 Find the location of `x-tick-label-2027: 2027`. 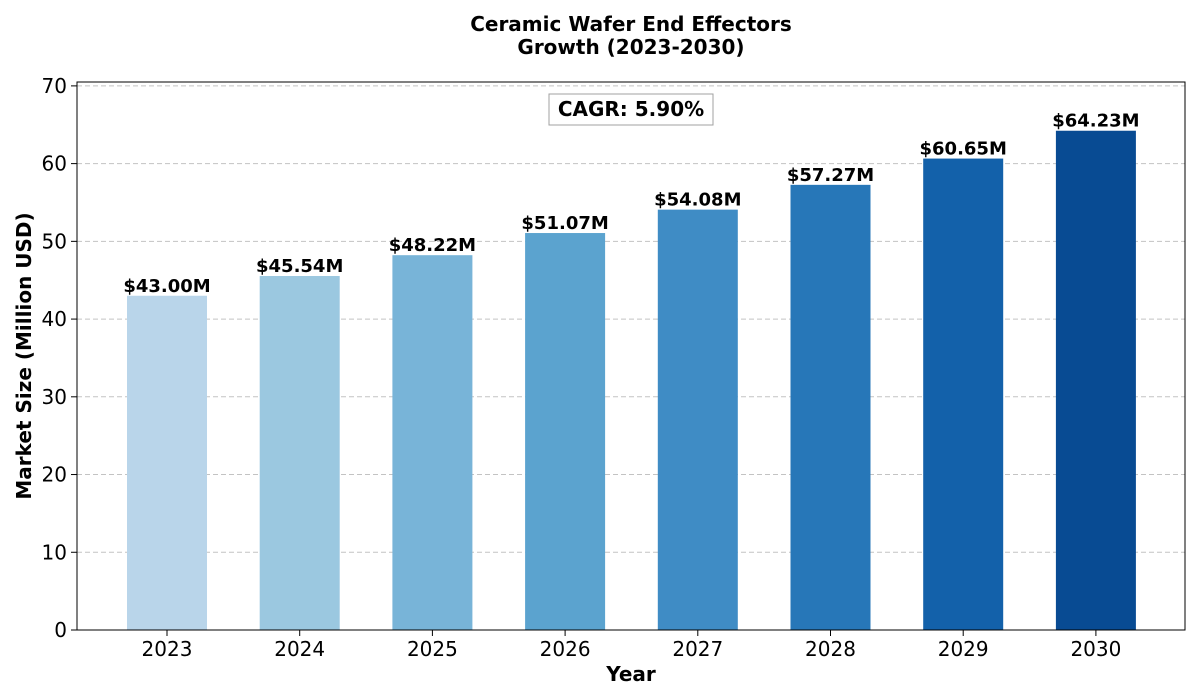

x-tick-label-2027: 2027 is located at coordinates (697, 649).